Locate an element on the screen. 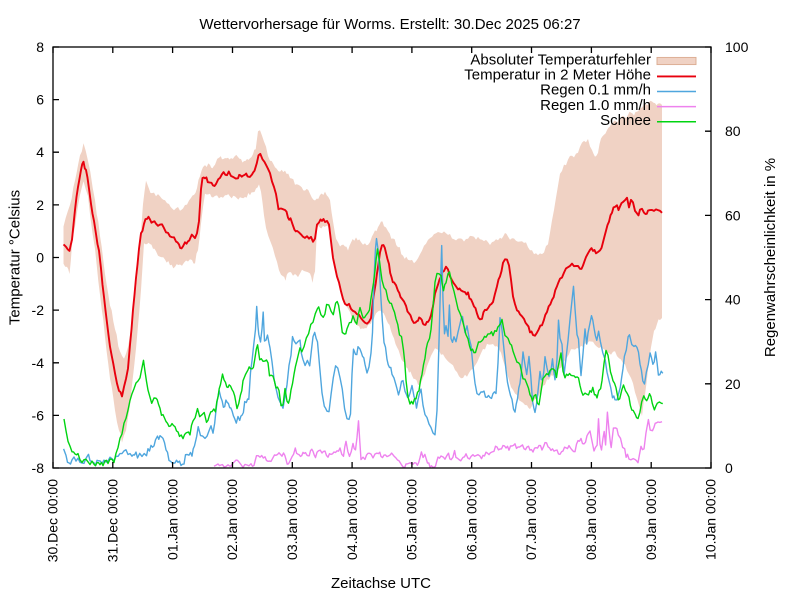 Image resolution: width=800 pixels, height=600 pixels. svg-text: 07.Jan 00:00 is located at coordinates (531, 519).